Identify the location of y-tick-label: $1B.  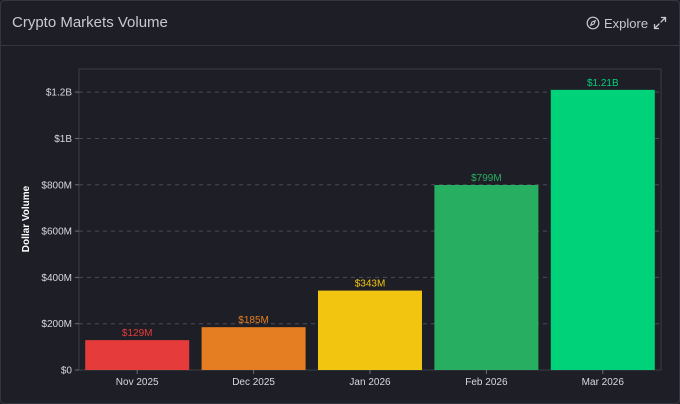
(63, 139).